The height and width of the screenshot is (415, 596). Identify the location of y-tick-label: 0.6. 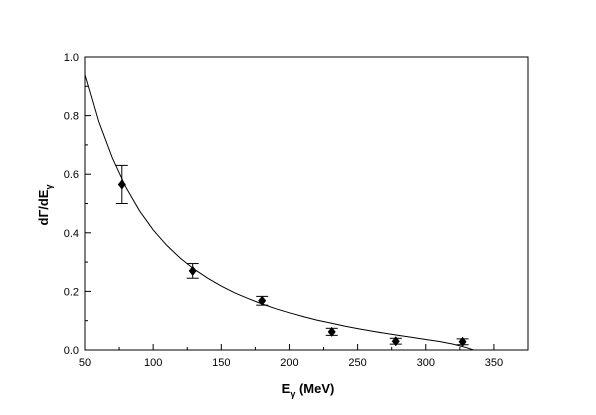
(71, 175).